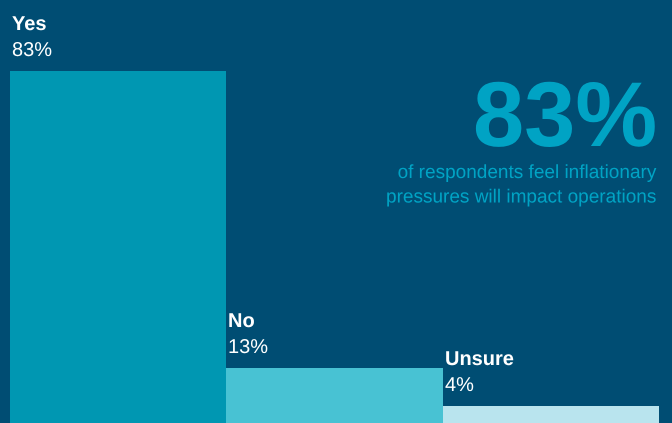 The height and width of the screenshot is (423, 672). I want to click on x-tick-label: Unsure, so click(479, 359).